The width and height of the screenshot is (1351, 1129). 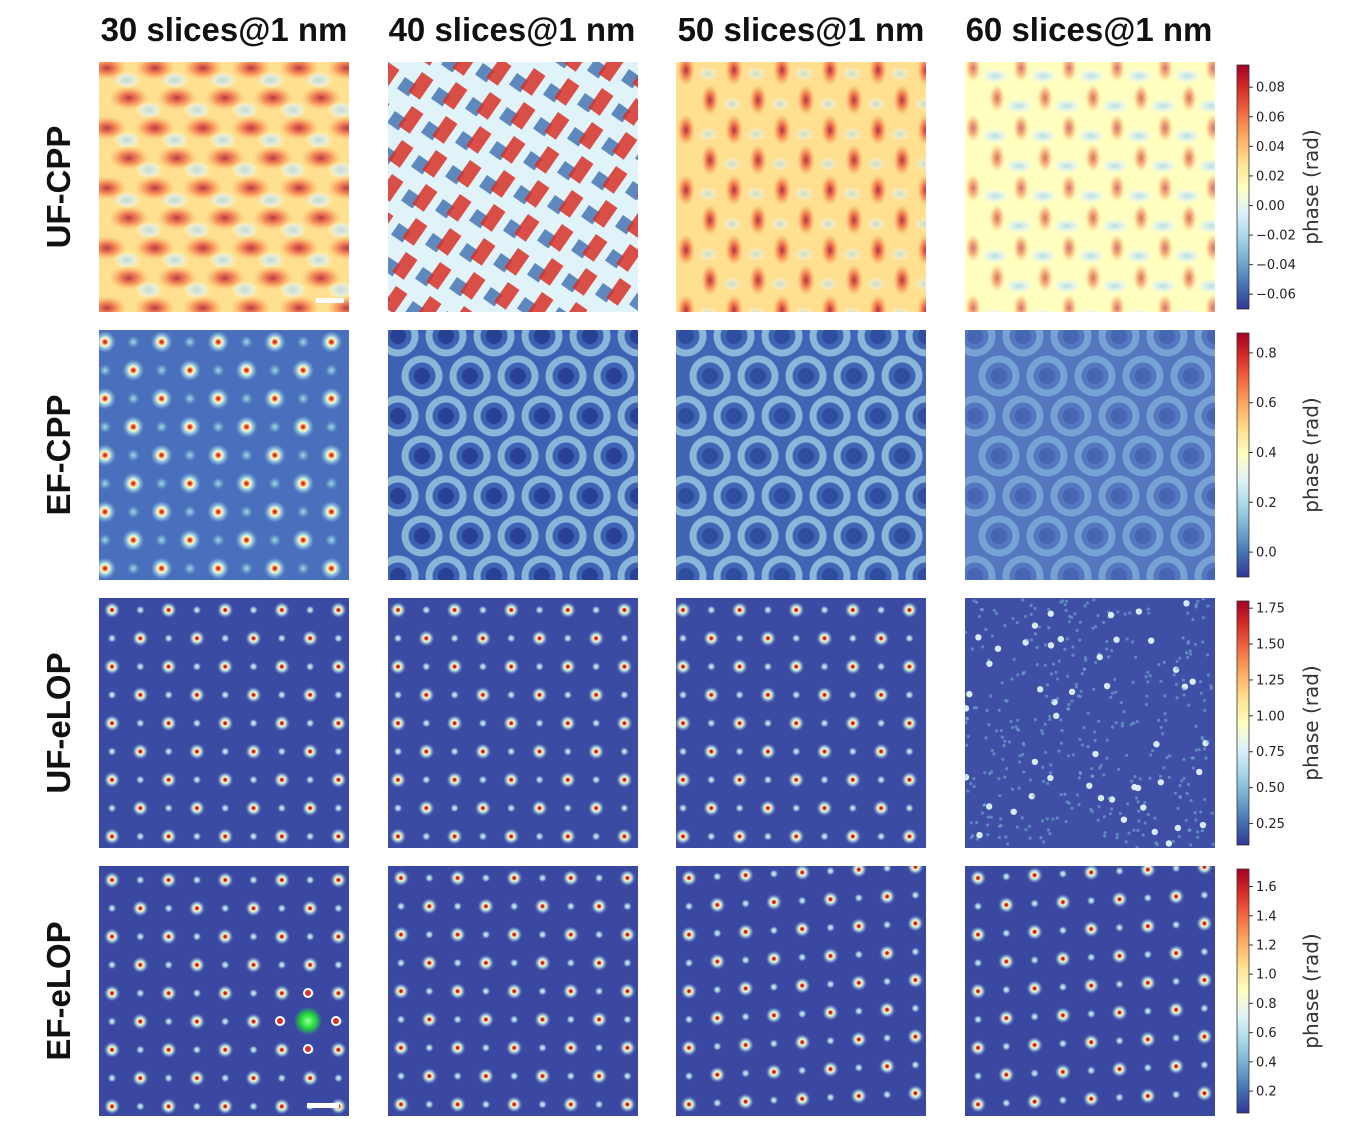 What do you see at coordinates (1266, 1092) in the screenshot?
I see `colorbar-tick-label: 0.2` at bounding box center [1266, 1092].